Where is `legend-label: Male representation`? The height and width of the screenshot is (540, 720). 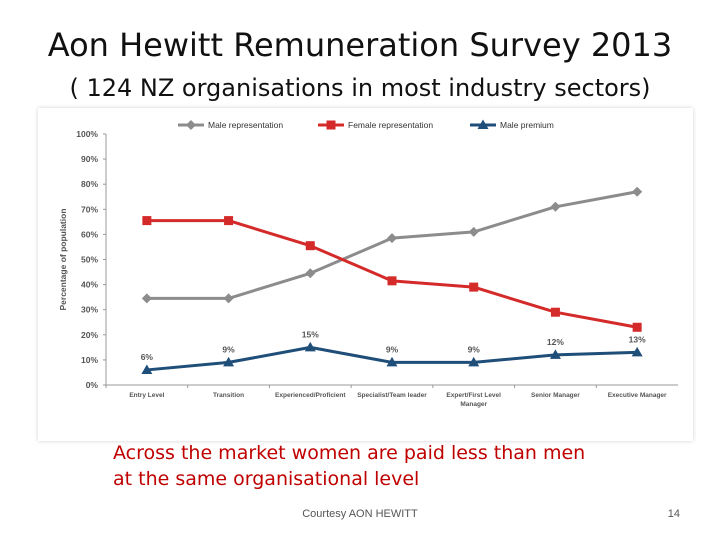 legend-label: Male representation is located at coordinates (245, 125).